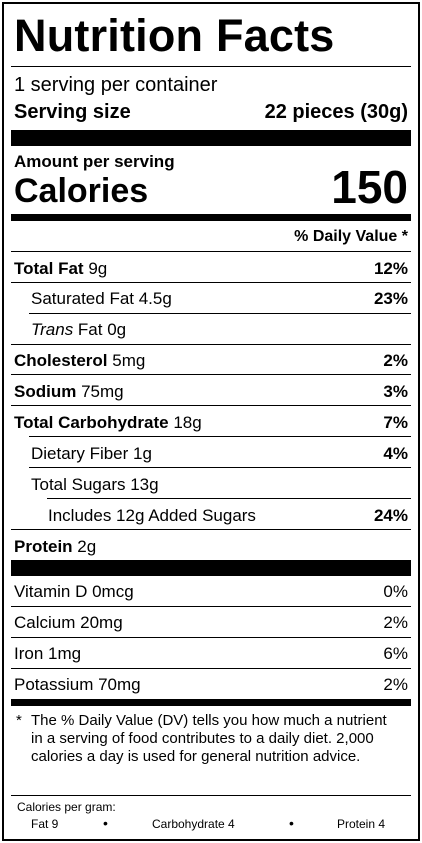 This screenshot has width=422, height=843. Describe the element at coordinates (48, 653) in the screenshot. I see `vitamin-name: Iron 1mg` at that location.